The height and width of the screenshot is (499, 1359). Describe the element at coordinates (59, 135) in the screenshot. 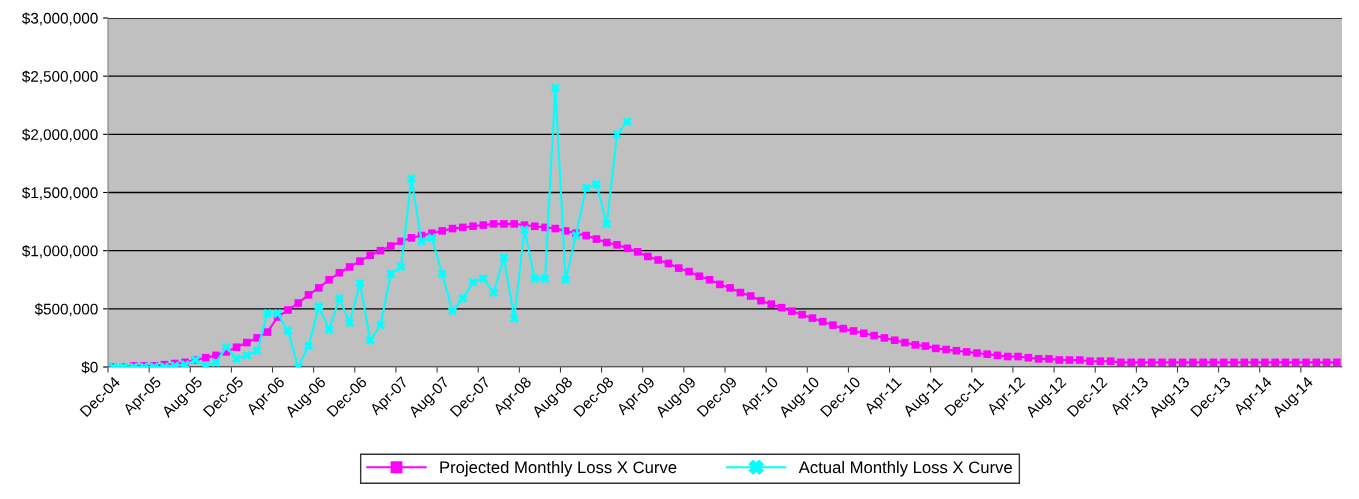

I see `y-tick-label: $2,000,000` at that location.